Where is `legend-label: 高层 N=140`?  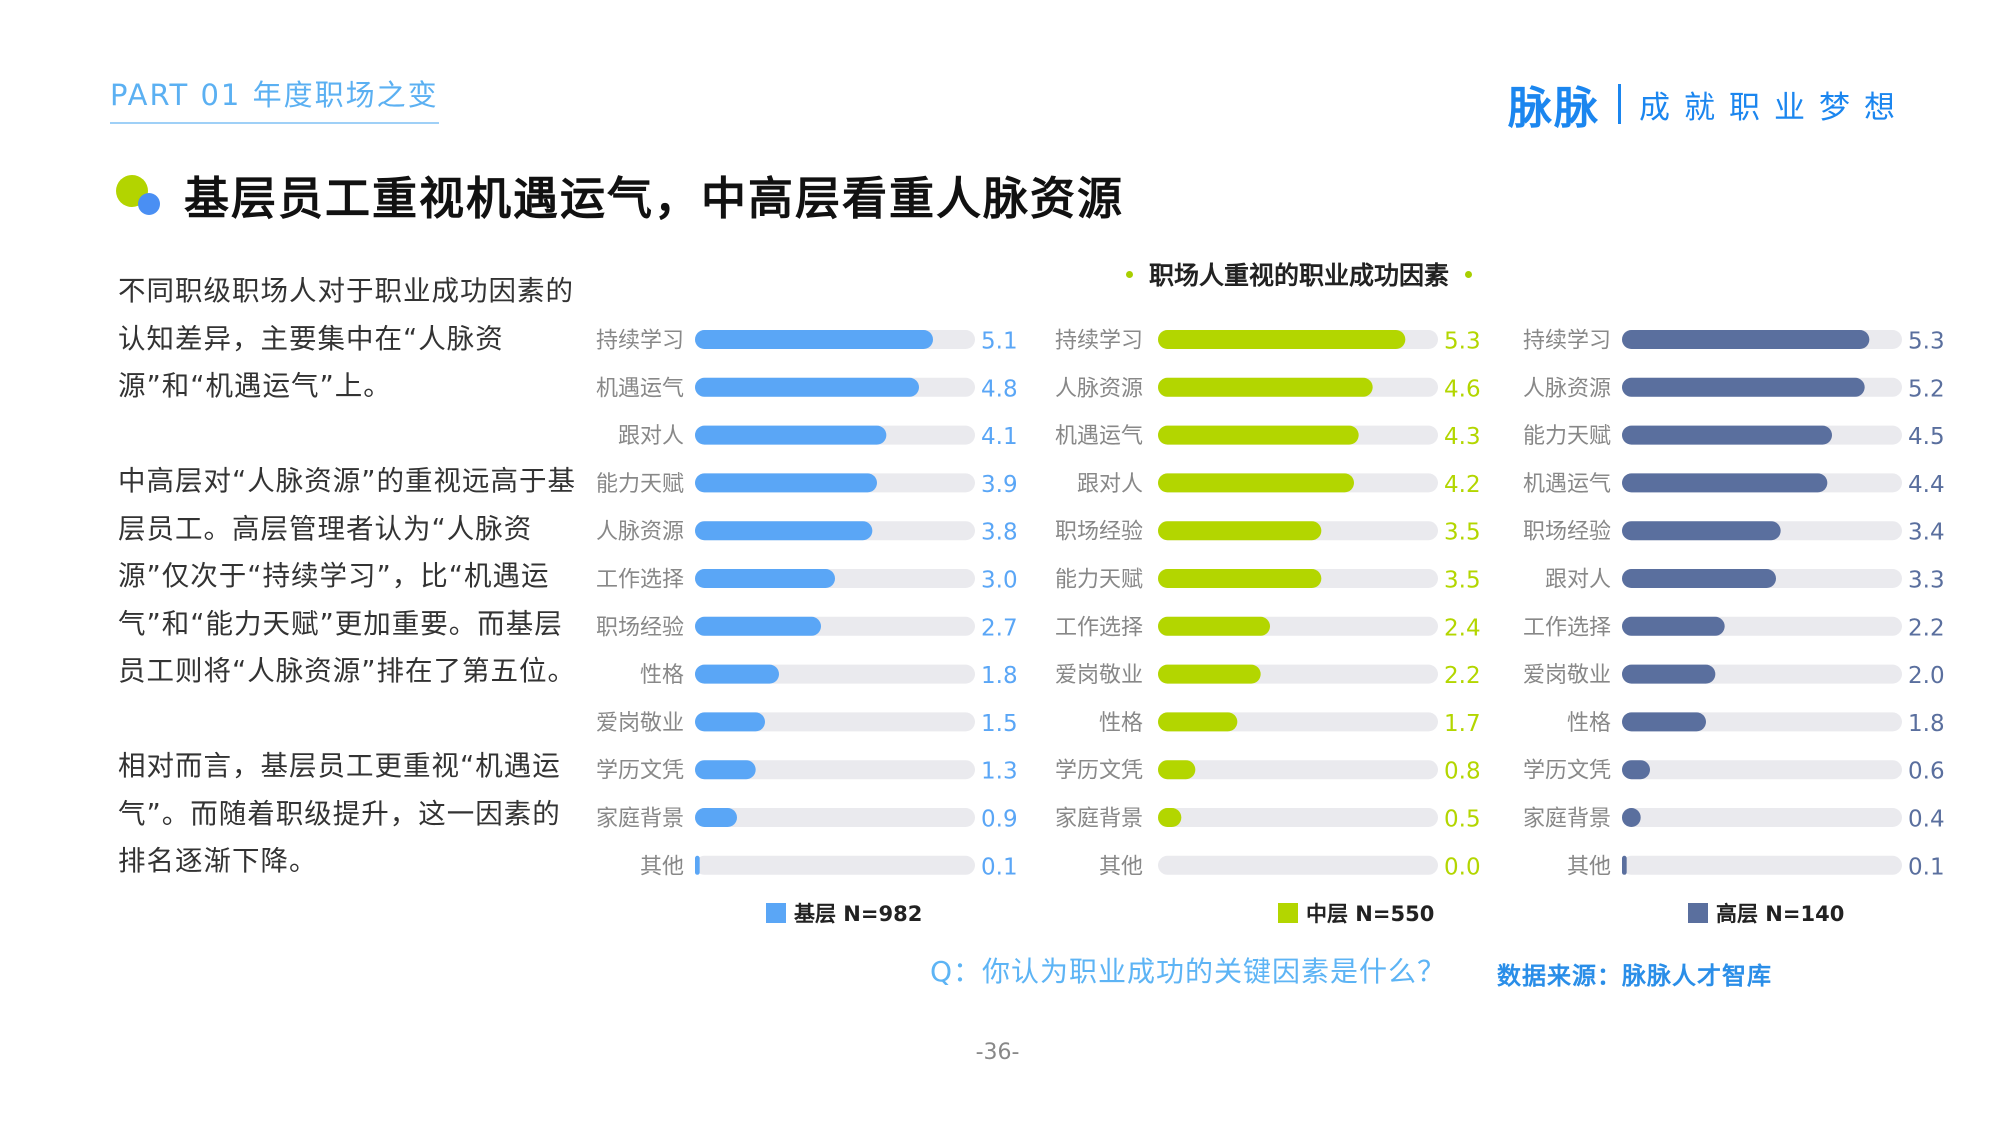
legend-label: 高层 N=140 is located at coordinates (1780, 914).